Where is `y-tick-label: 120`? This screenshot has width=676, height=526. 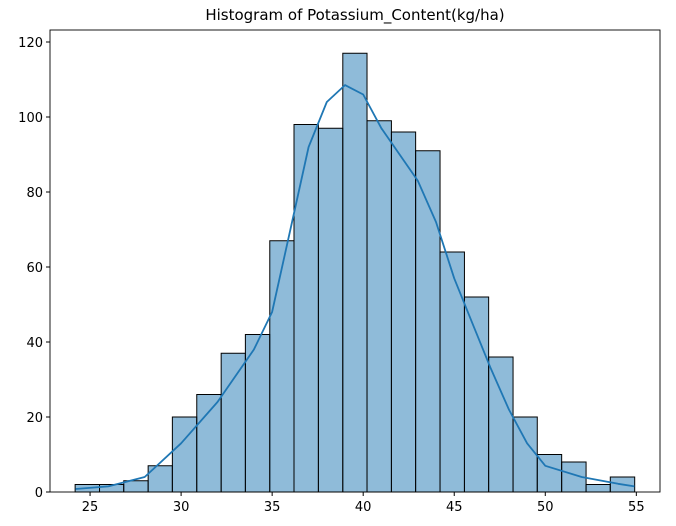 y-tick-label: 120 is located at coordinates (30, 43).